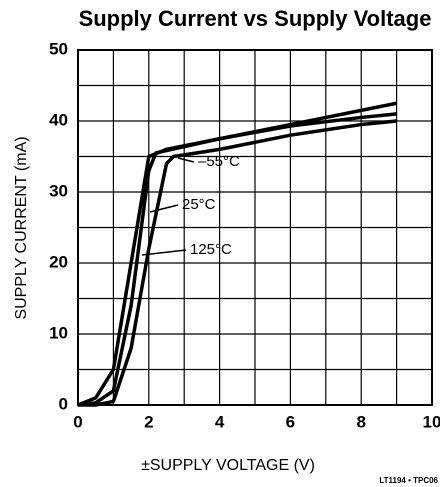 The width and height of the screenshot is (440, 487). I want to click on y-tick-label: 20, so click(58, 261).